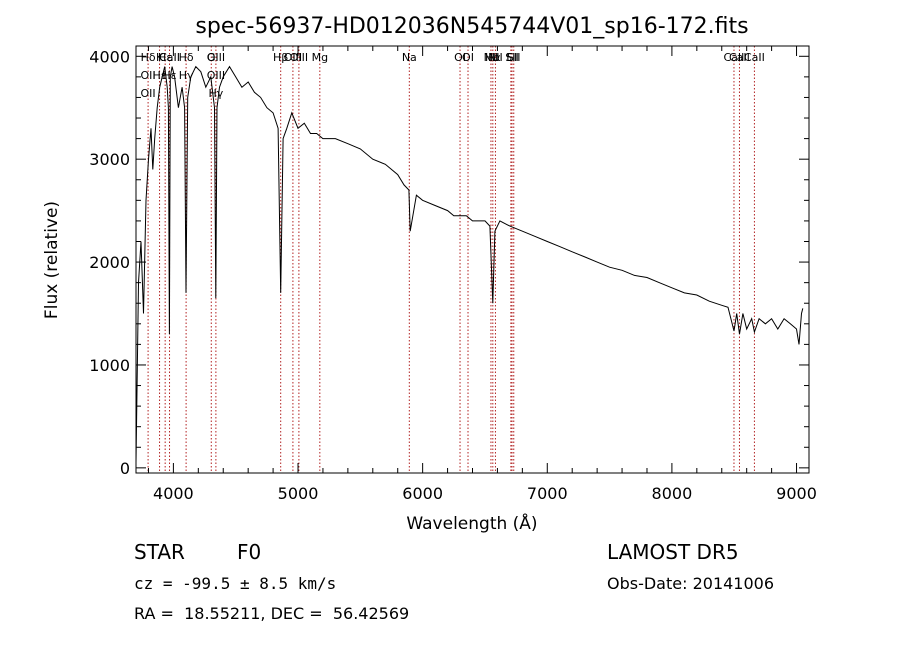 The height and width of the screenshot is (649, 900). Describe the element at coordinates (211, 57) in the screenshot. I see `line-marker-label: G` at that location.